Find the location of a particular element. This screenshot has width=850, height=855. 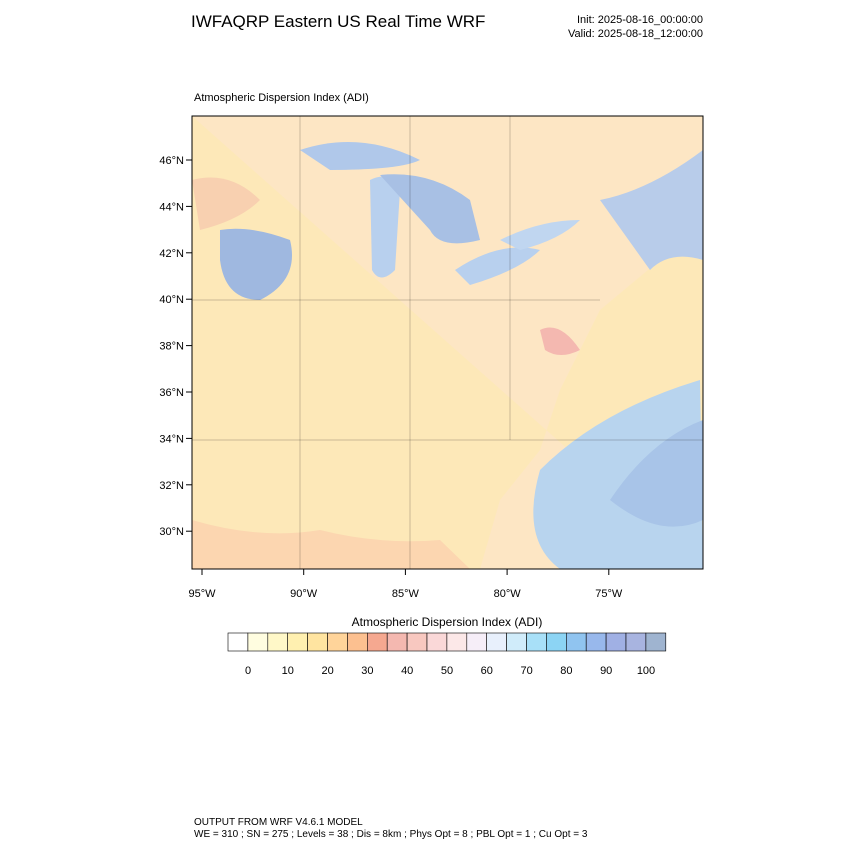

map-title: Atmospheric Dispersion Index (ADI) is located at coordinates (281, 98).